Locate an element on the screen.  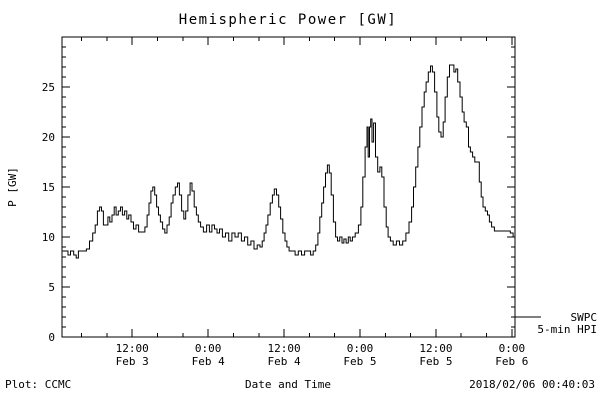
y-tick-label: 0 is located at coordinates (51, 337).